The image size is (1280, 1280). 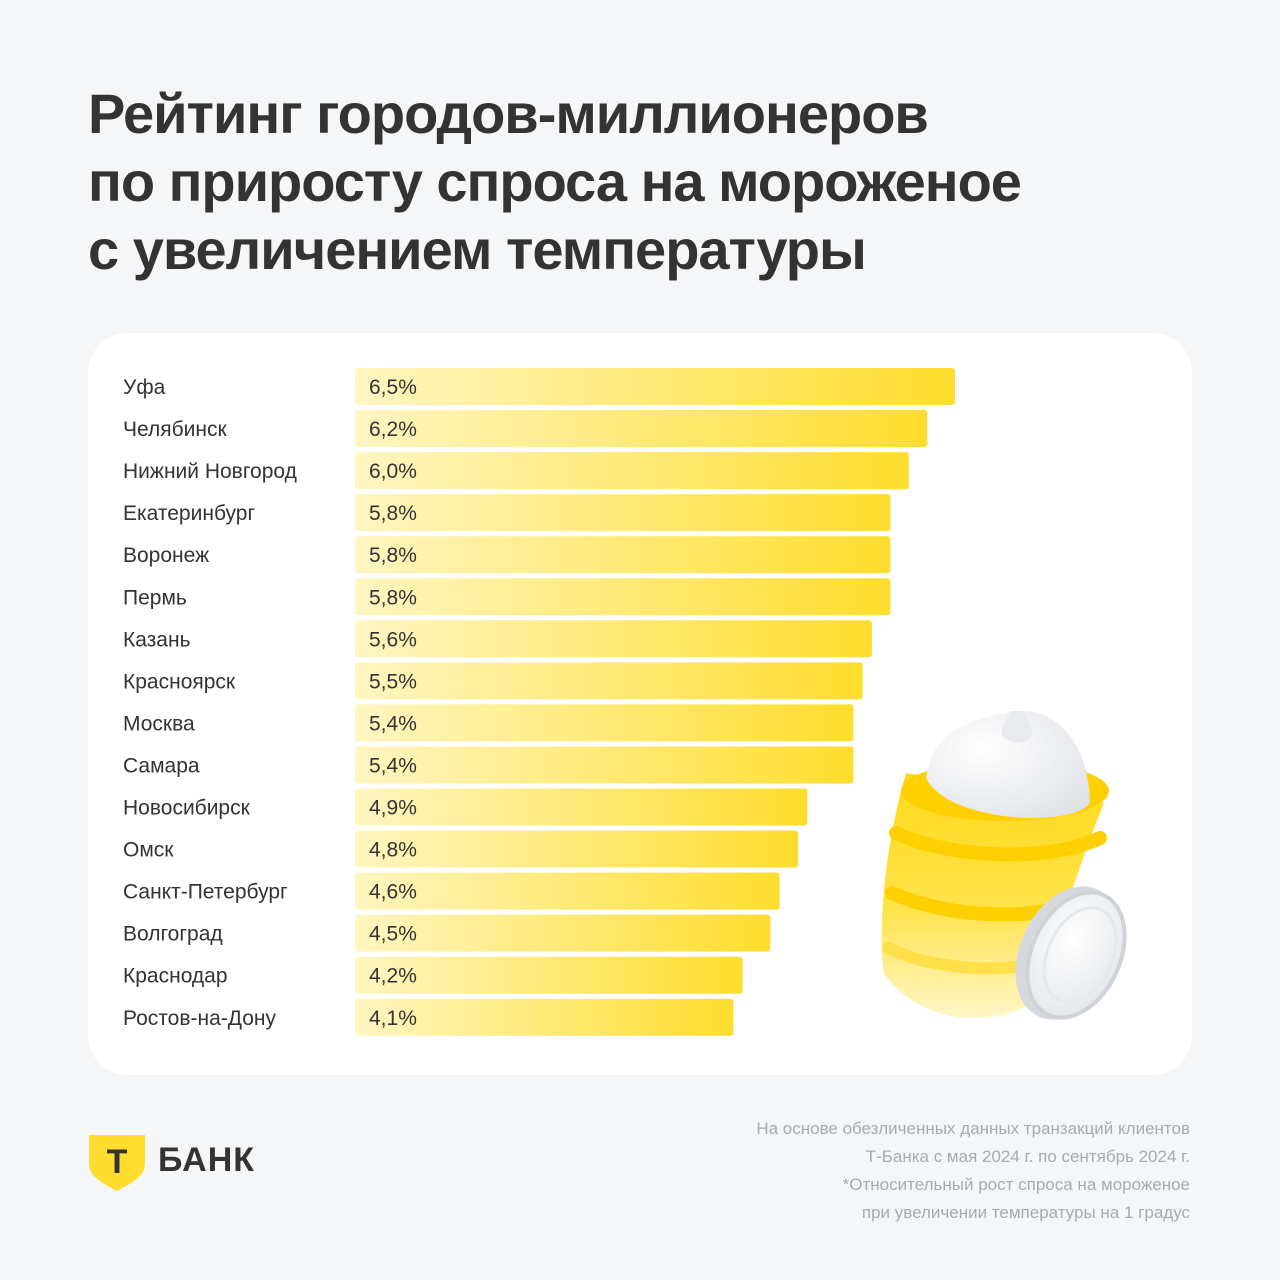 What do you see at coordinates (393, 892) in the screenshot?
I see `data-label: 4,6%` at bounding box center [393, 892].